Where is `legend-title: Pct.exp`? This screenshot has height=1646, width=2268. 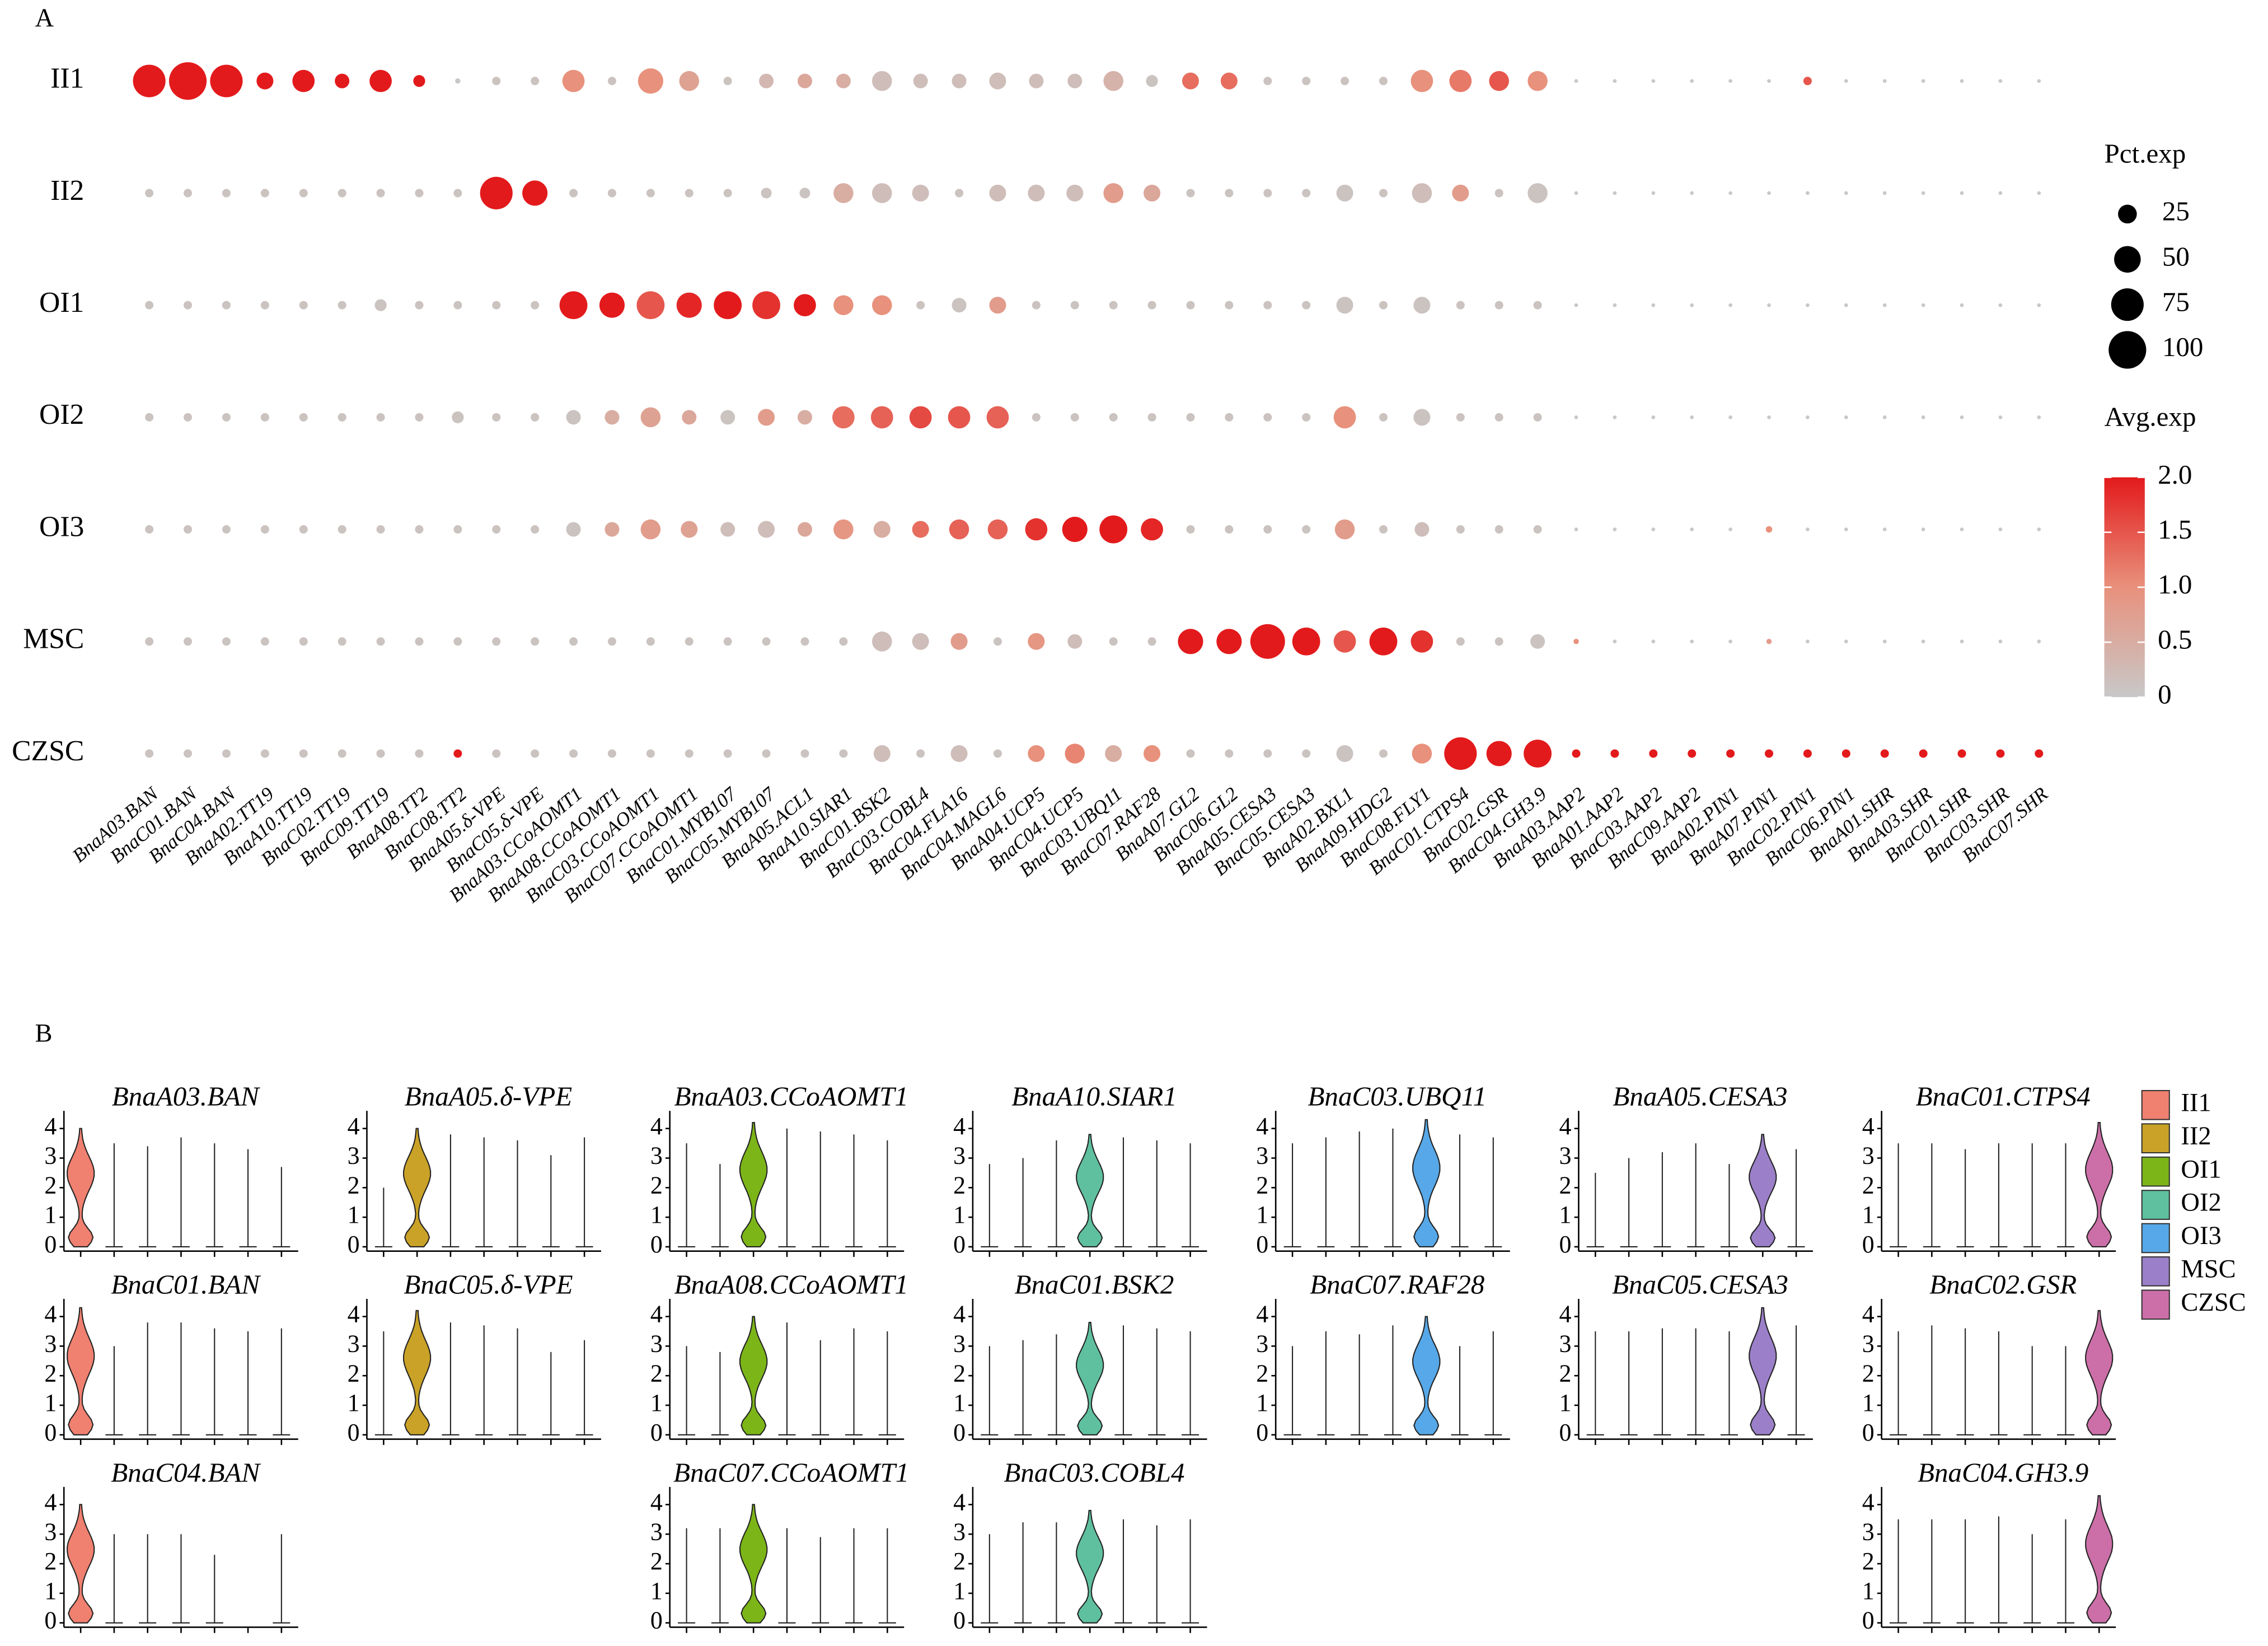
legend-title: Pct.exp is located at coordinates (2145, 153).